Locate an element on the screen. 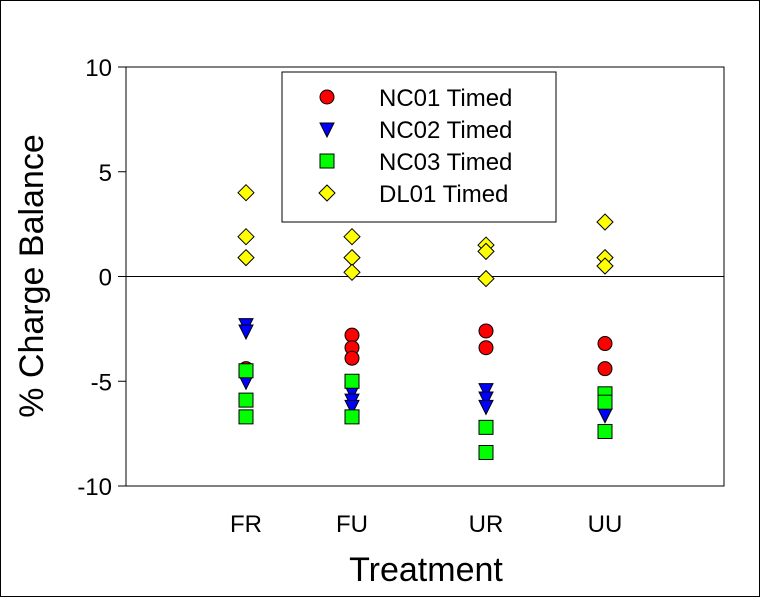 This screenshot has height=598, width=760. x-axis-title: Treatment is located at coordinates (426, 570).